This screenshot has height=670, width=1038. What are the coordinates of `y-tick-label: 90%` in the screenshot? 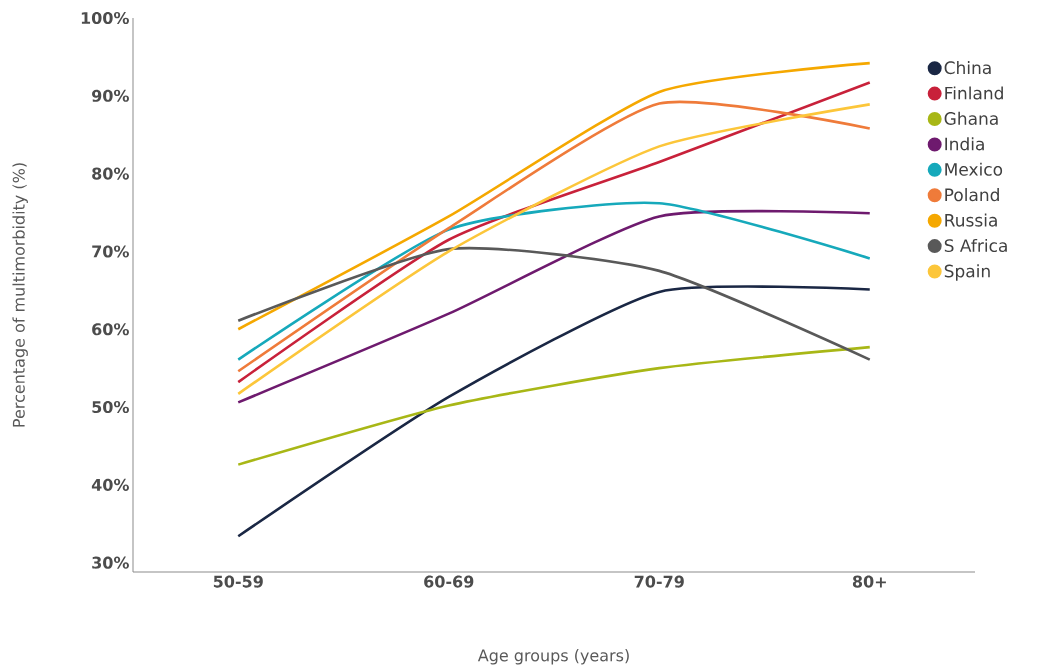 It's located at (110, 95).